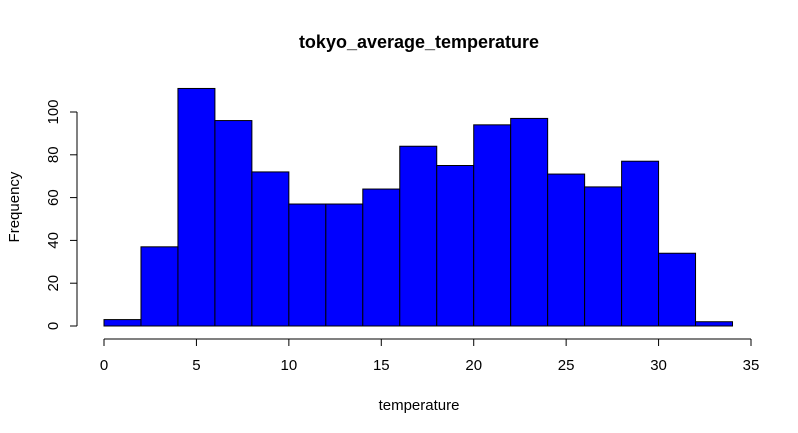  Describe the element at coordinates (53, 154) in the screenshot. I see `y-tick-label-4: 80` at that location.